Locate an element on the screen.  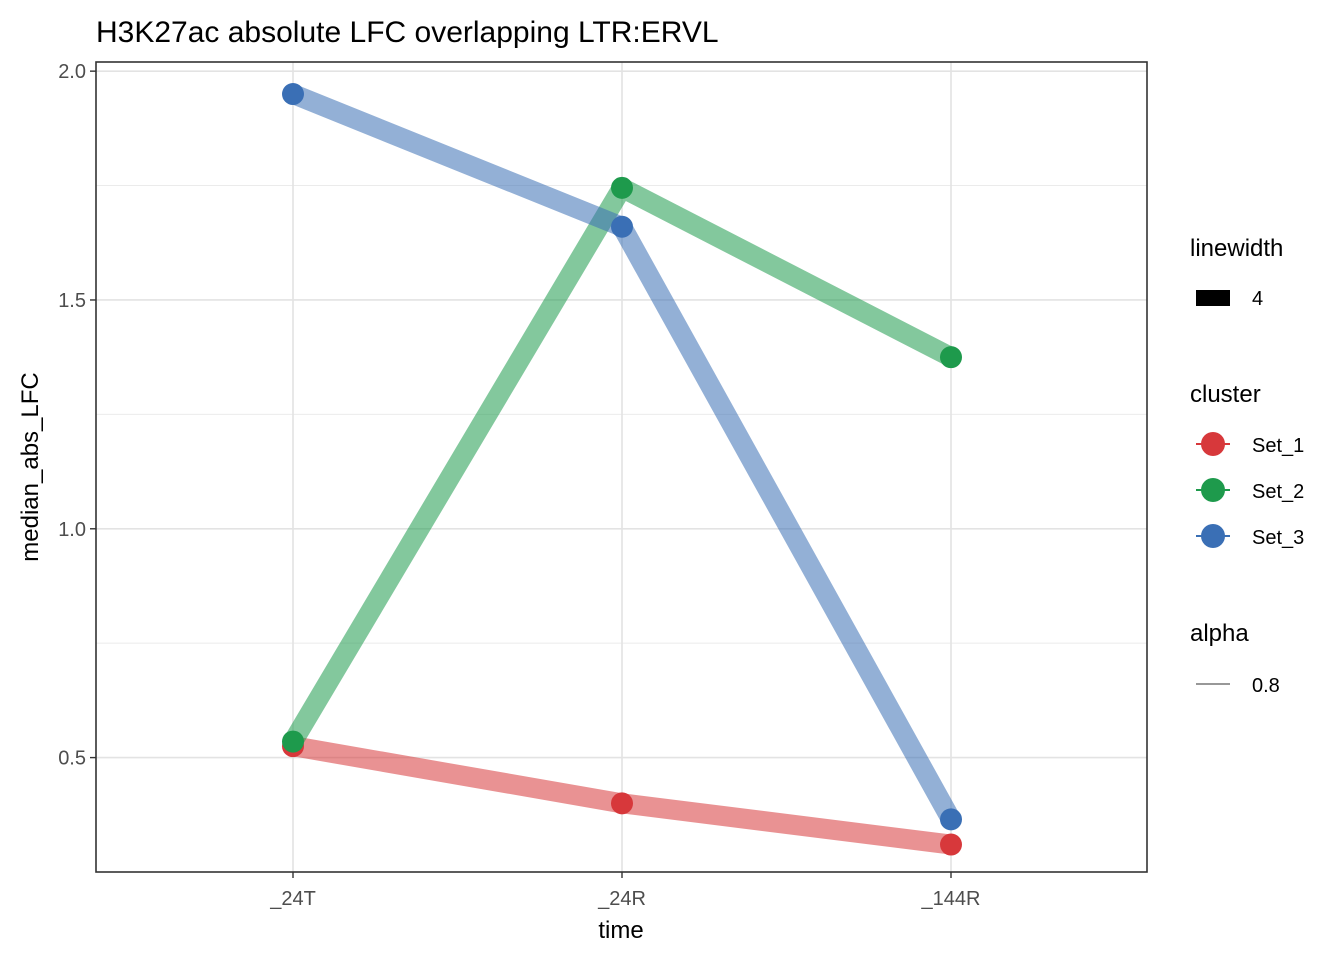
legend-cluster-keys: Set_1 Set_2 Set_3 is located at coordinates (1250, 490).